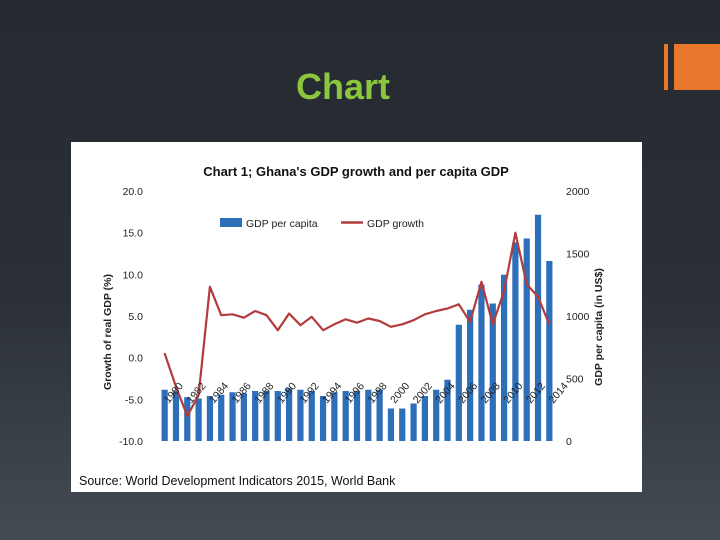  I want to click on x-tick-label: 1988, so click(264, 393).